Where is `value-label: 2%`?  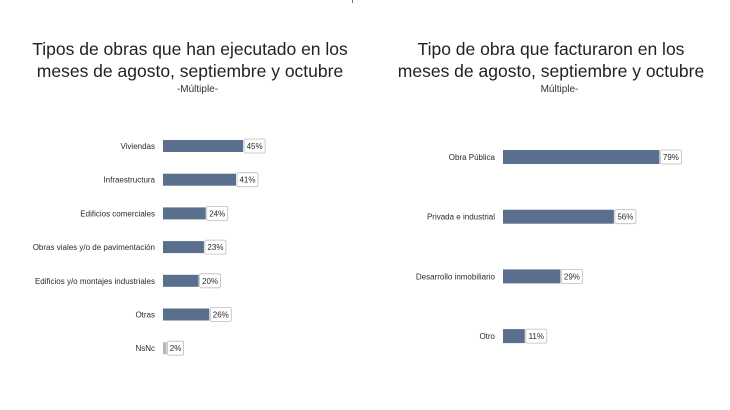 value-label: 2% is located at coordinates (176, 348).